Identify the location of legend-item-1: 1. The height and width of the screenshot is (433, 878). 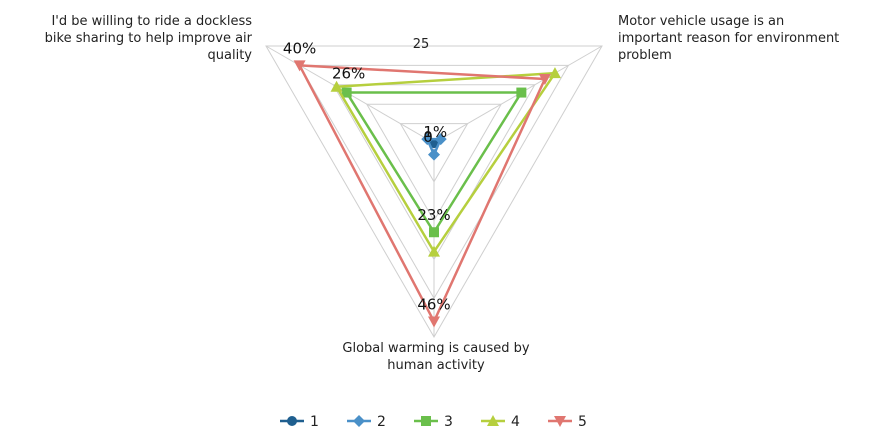
(299, 422).